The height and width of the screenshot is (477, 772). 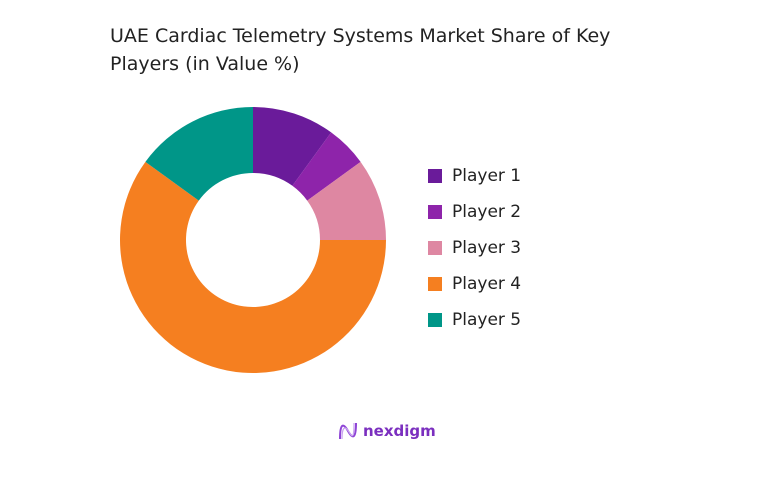 I want to click on legend-item: Player 4, so click(x=474, y=284).